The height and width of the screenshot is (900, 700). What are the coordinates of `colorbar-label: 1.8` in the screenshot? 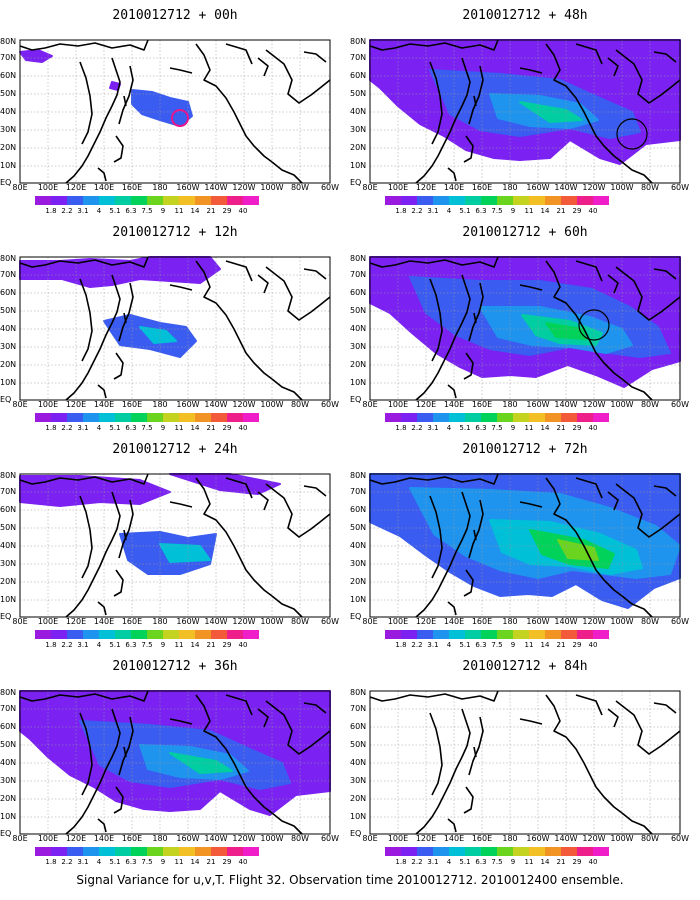 It's located at (51, 211).